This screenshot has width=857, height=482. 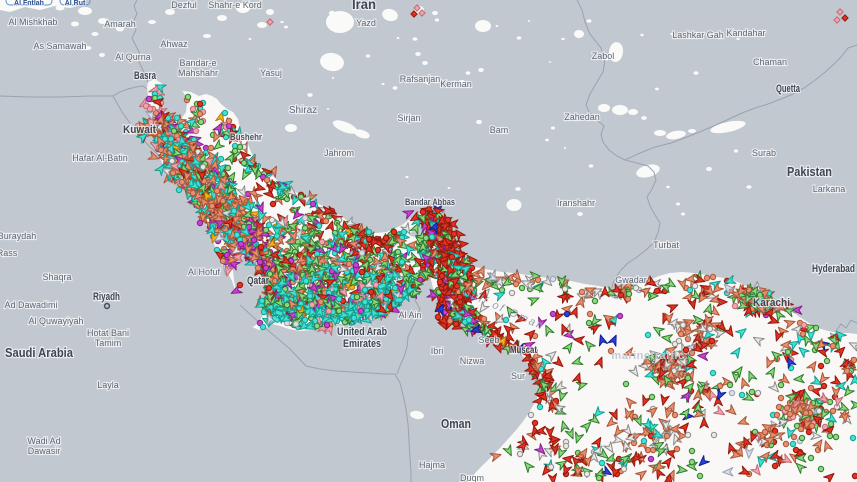 I want to click on svg-text: As Samawah, so click(x=59, y=46).